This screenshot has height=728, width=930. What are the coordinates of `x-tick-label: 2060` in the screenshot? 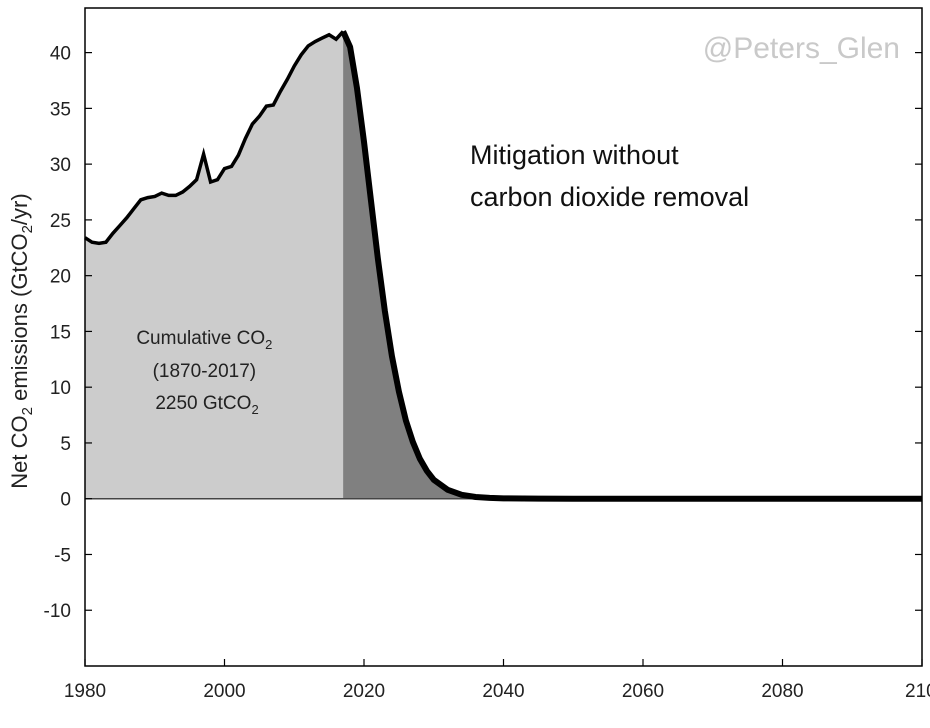 It's located at (643, 691).